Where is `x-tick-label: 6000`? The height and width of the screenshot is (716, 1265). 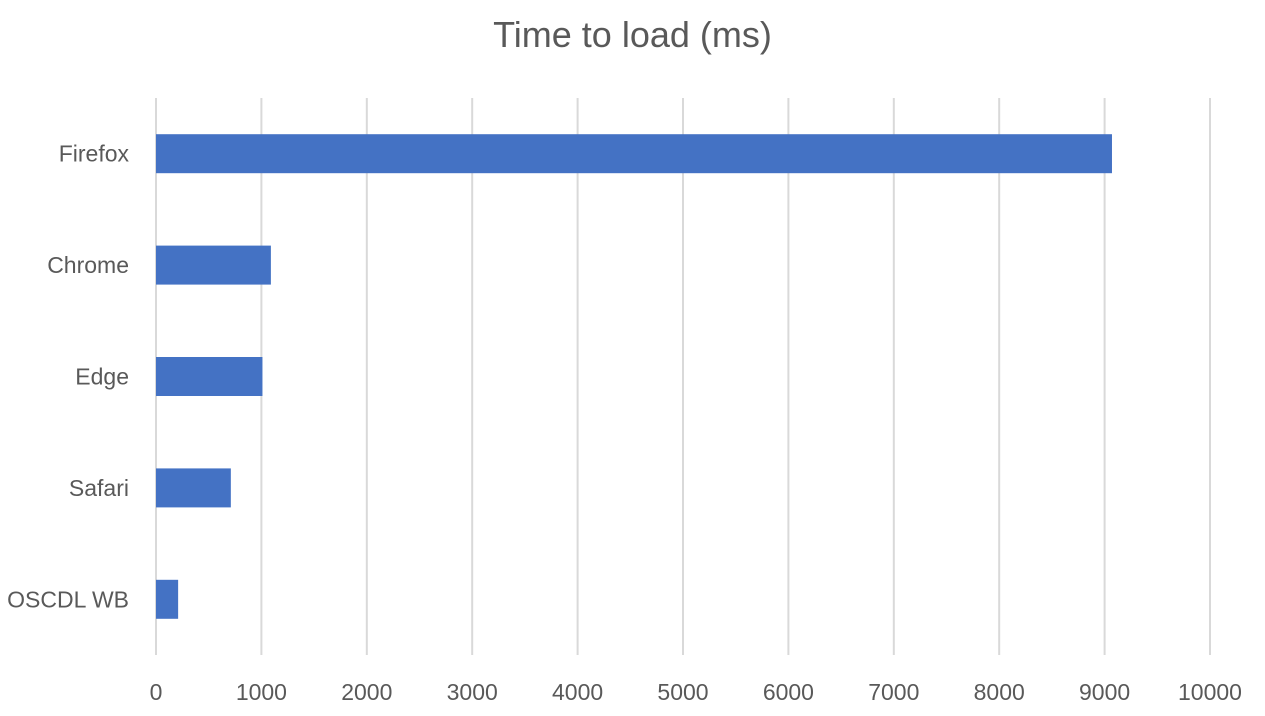
x-tick-label: 6000 is located at coordinates (788, 692).